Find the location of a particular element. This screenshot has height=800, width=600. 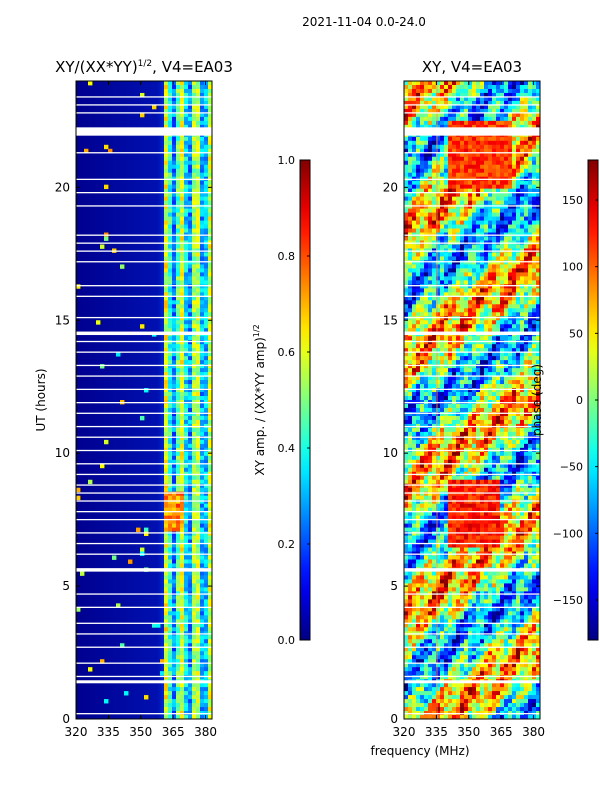

panel1-ytick-label: 20 is located at coordinates (62, 187).